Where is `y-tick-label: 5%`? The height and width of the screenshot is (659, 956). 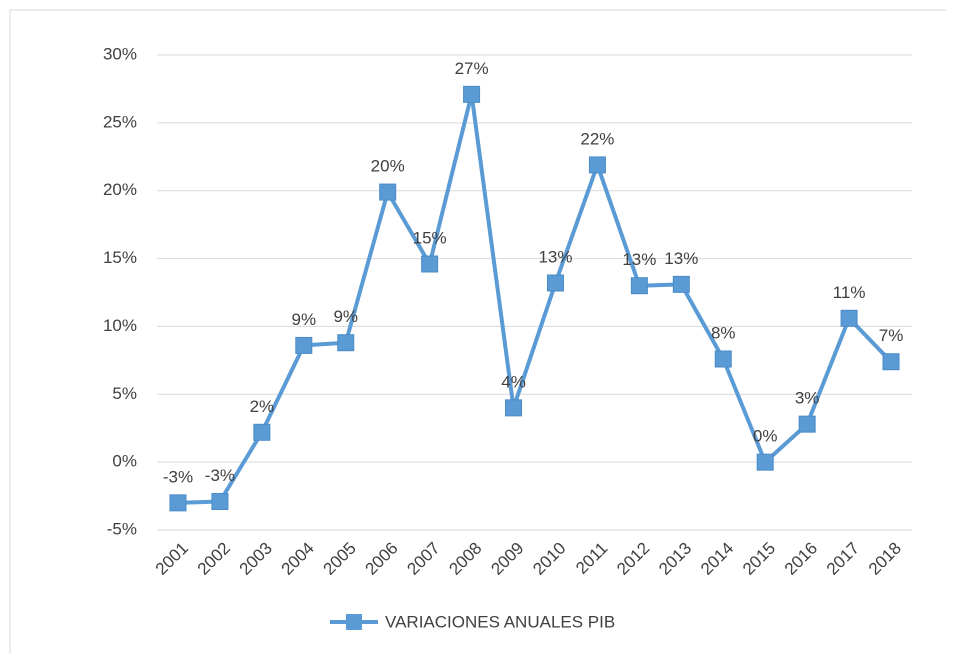 y-tick-label: 5% is located at coordinates (124, 393).